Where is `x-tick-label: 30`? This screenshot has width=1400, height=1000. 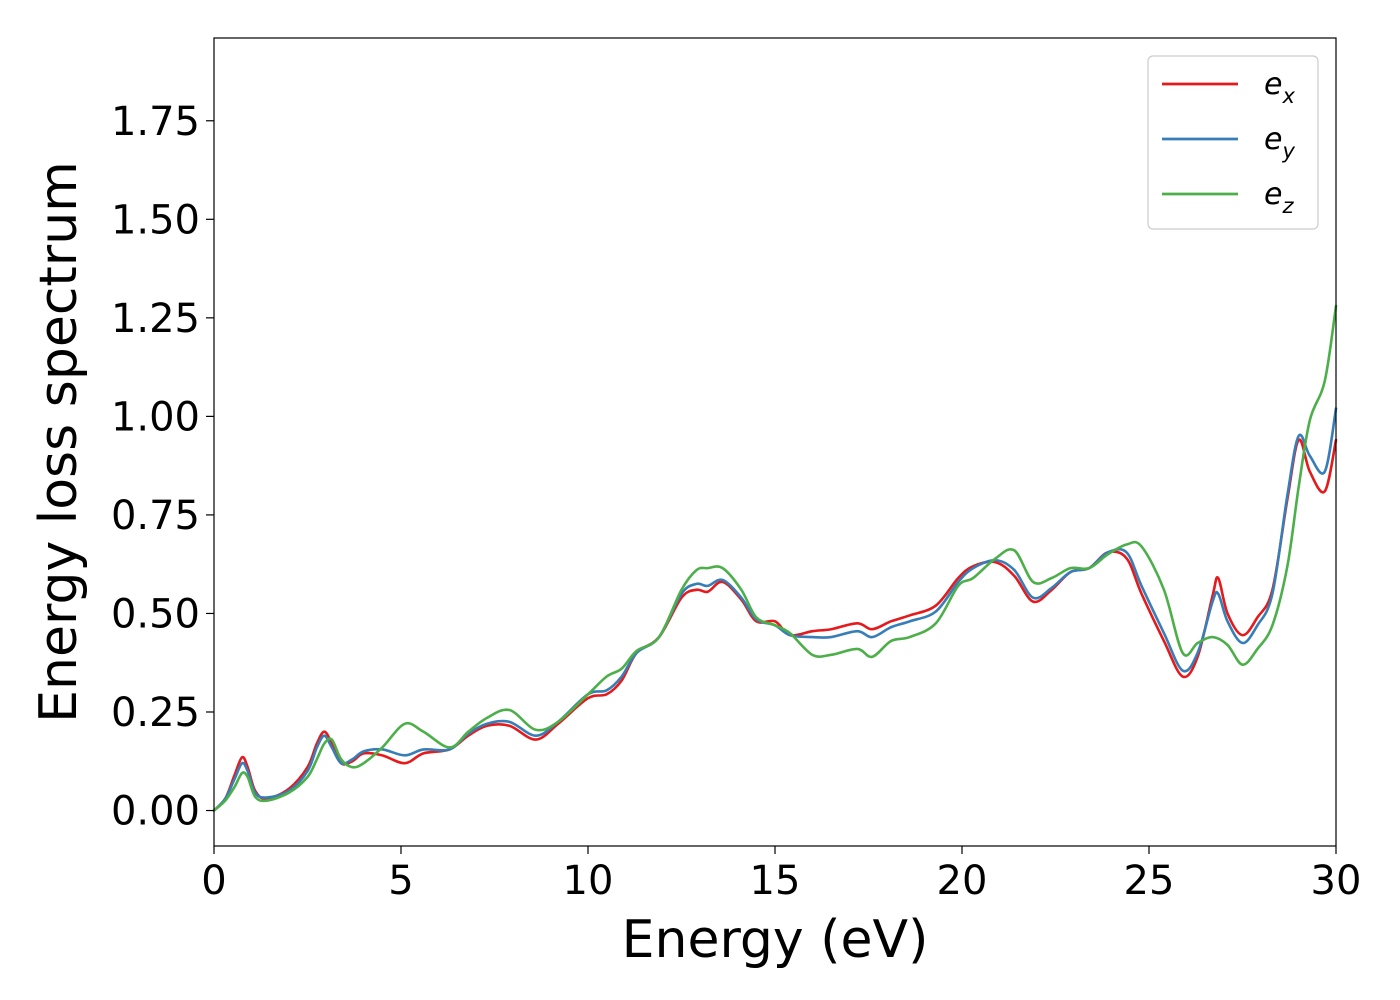
x-tick-label: 30 is located at coordinates (1336, 881).